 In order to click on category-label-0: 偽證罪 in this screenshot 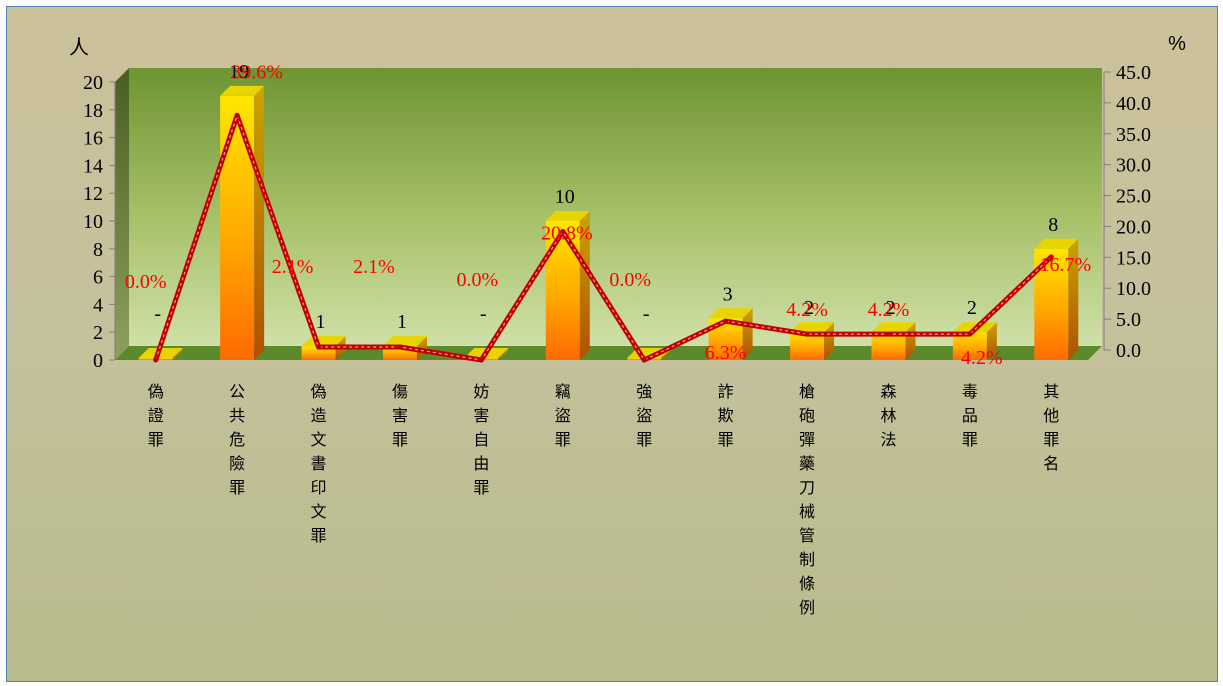, I will do `click(156, 415)`.